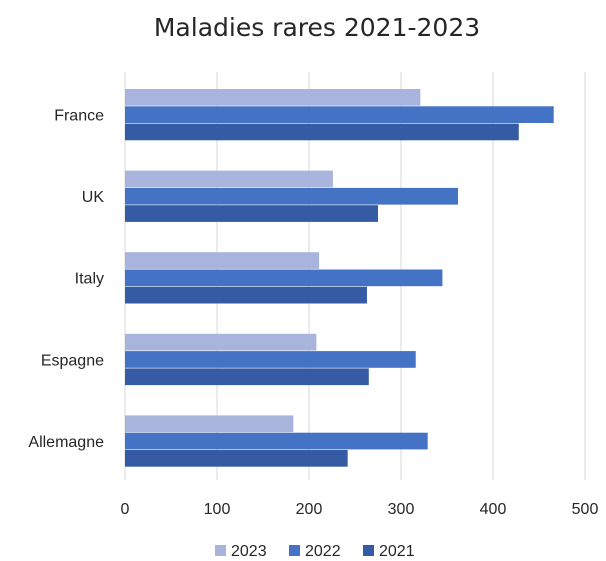 This screenshot has width=606, height=561. I want to click on bar-espagne-2022, so click(270, 359).